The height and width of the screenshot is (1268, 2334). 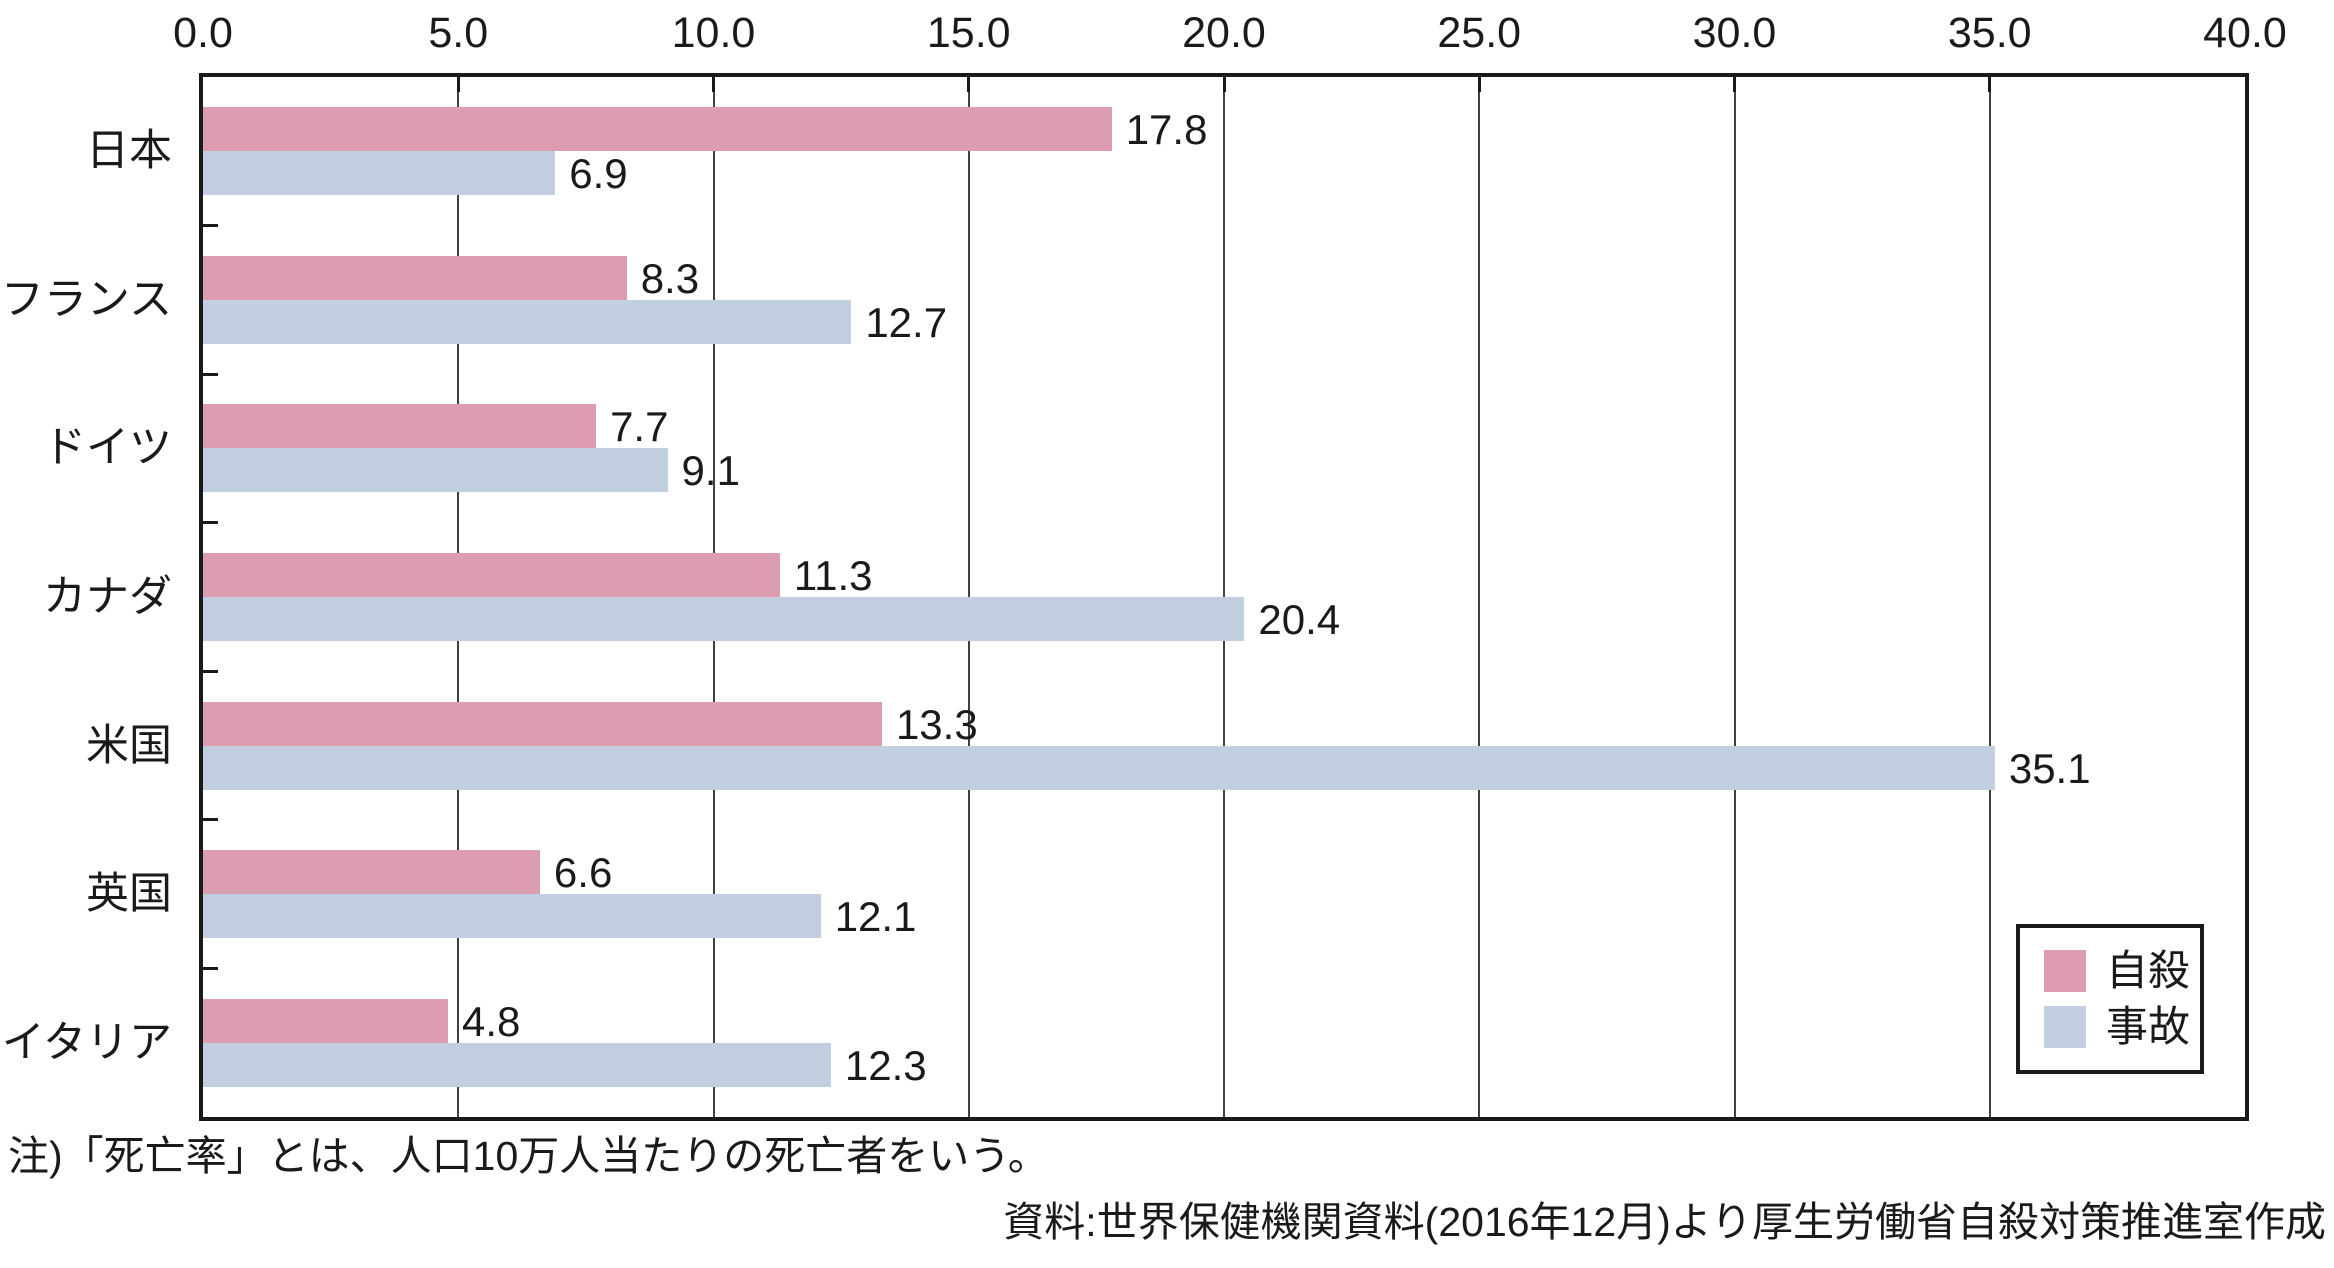 I want to click on value-label: 13.3, so click(x=936, y=724).